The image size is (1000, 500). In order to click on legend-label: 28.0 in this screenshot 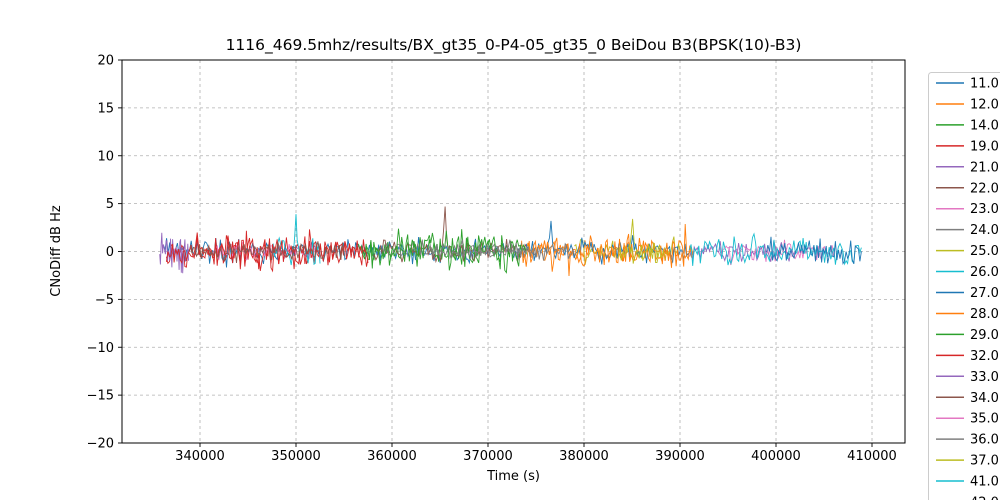, I will do `click(984, 314)`.